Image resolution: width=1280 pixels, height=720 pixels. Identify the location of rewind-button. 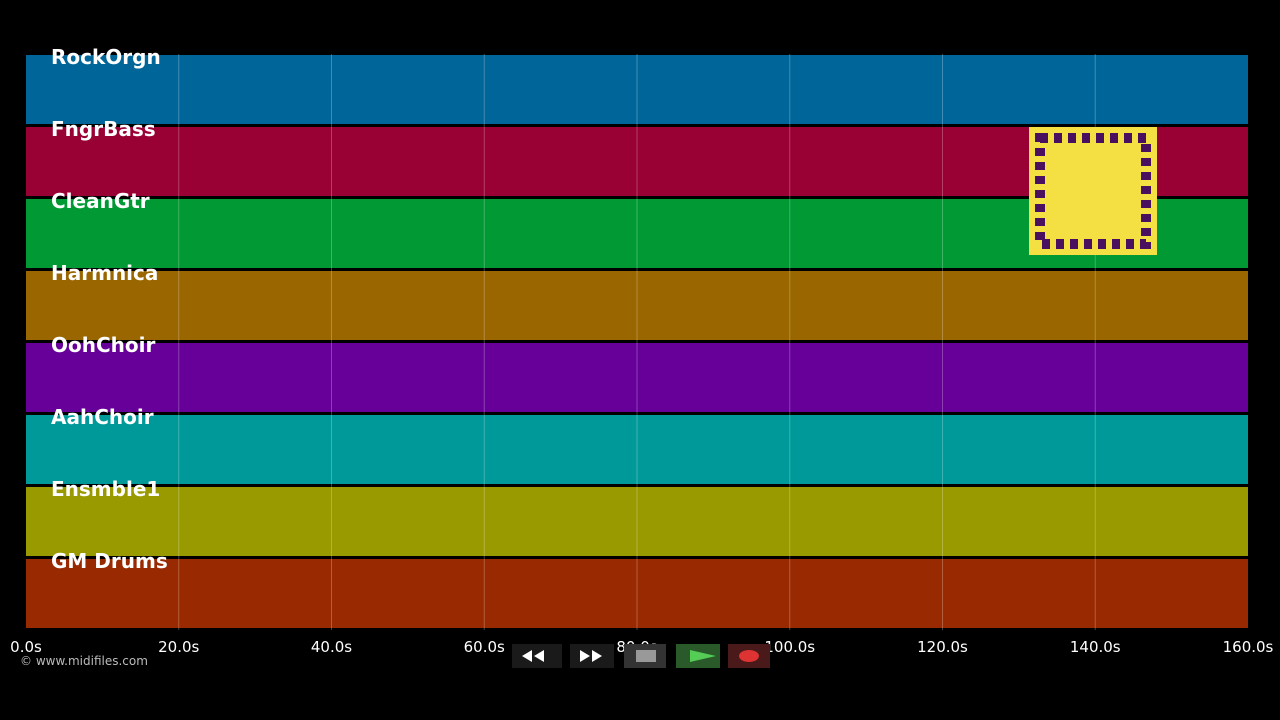
(537, 656).